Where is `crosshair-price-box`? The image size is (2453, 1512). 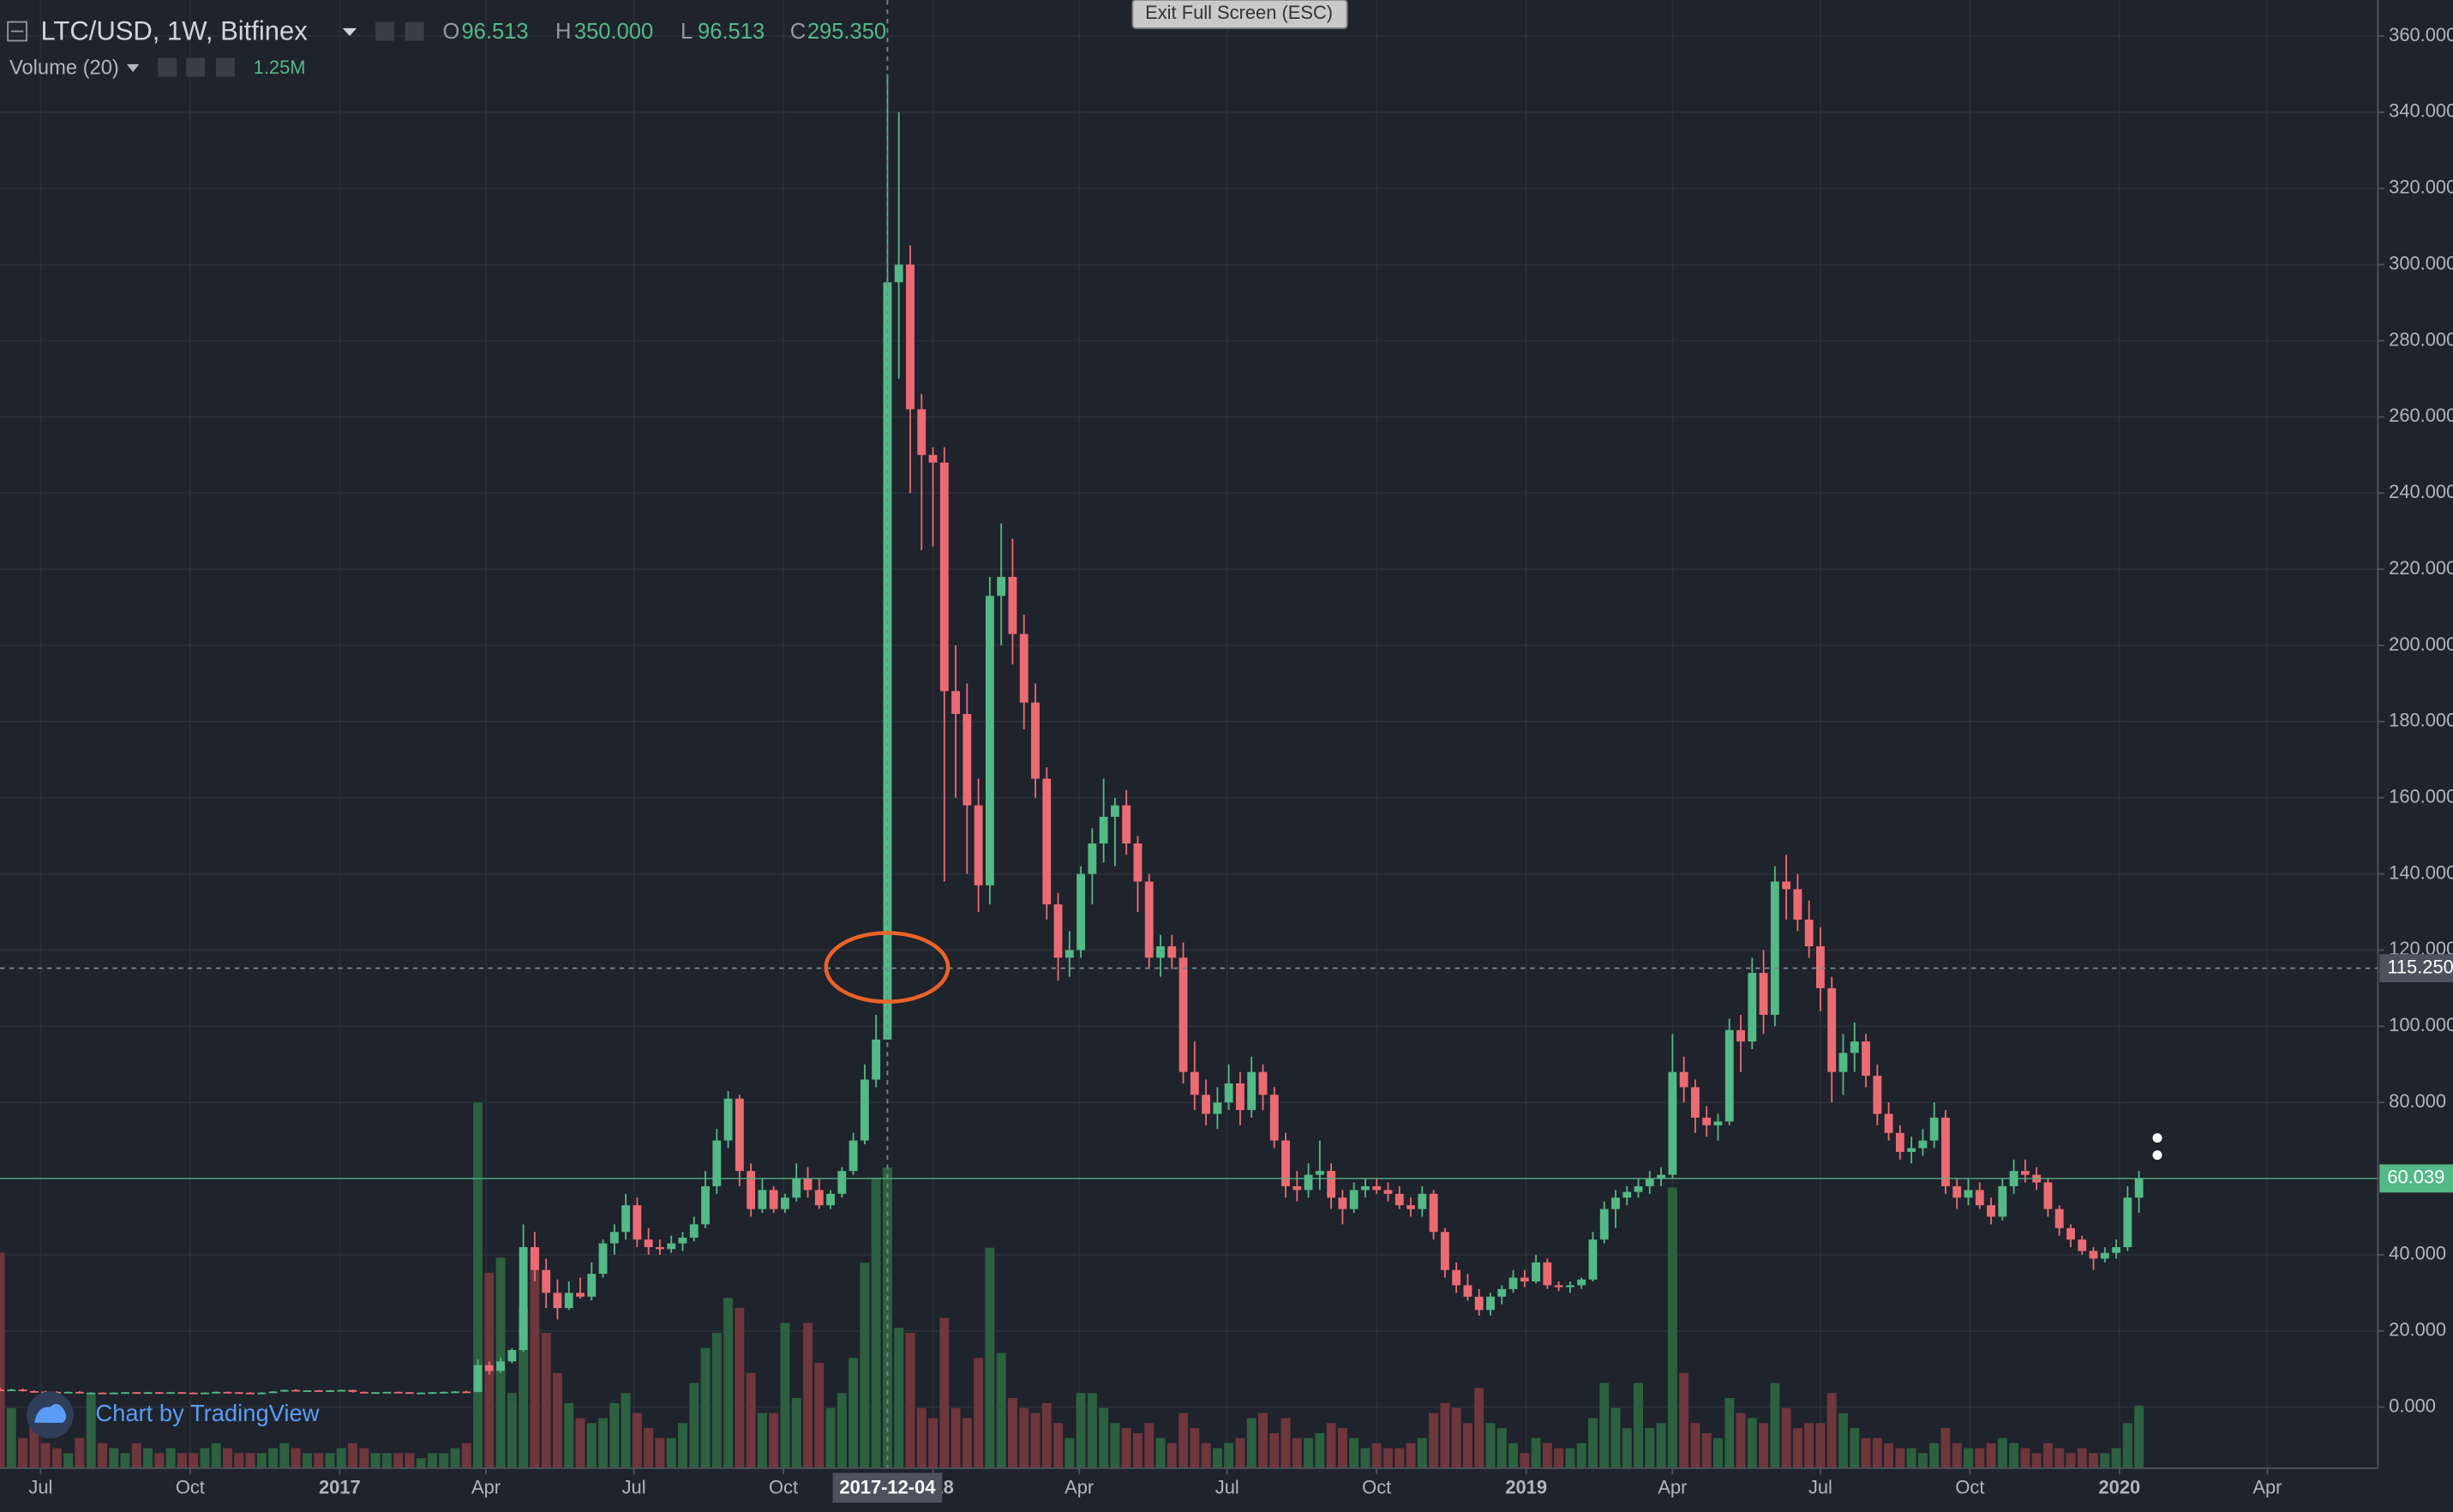 crosshair-price-box is located at coordinates (2416, 968).